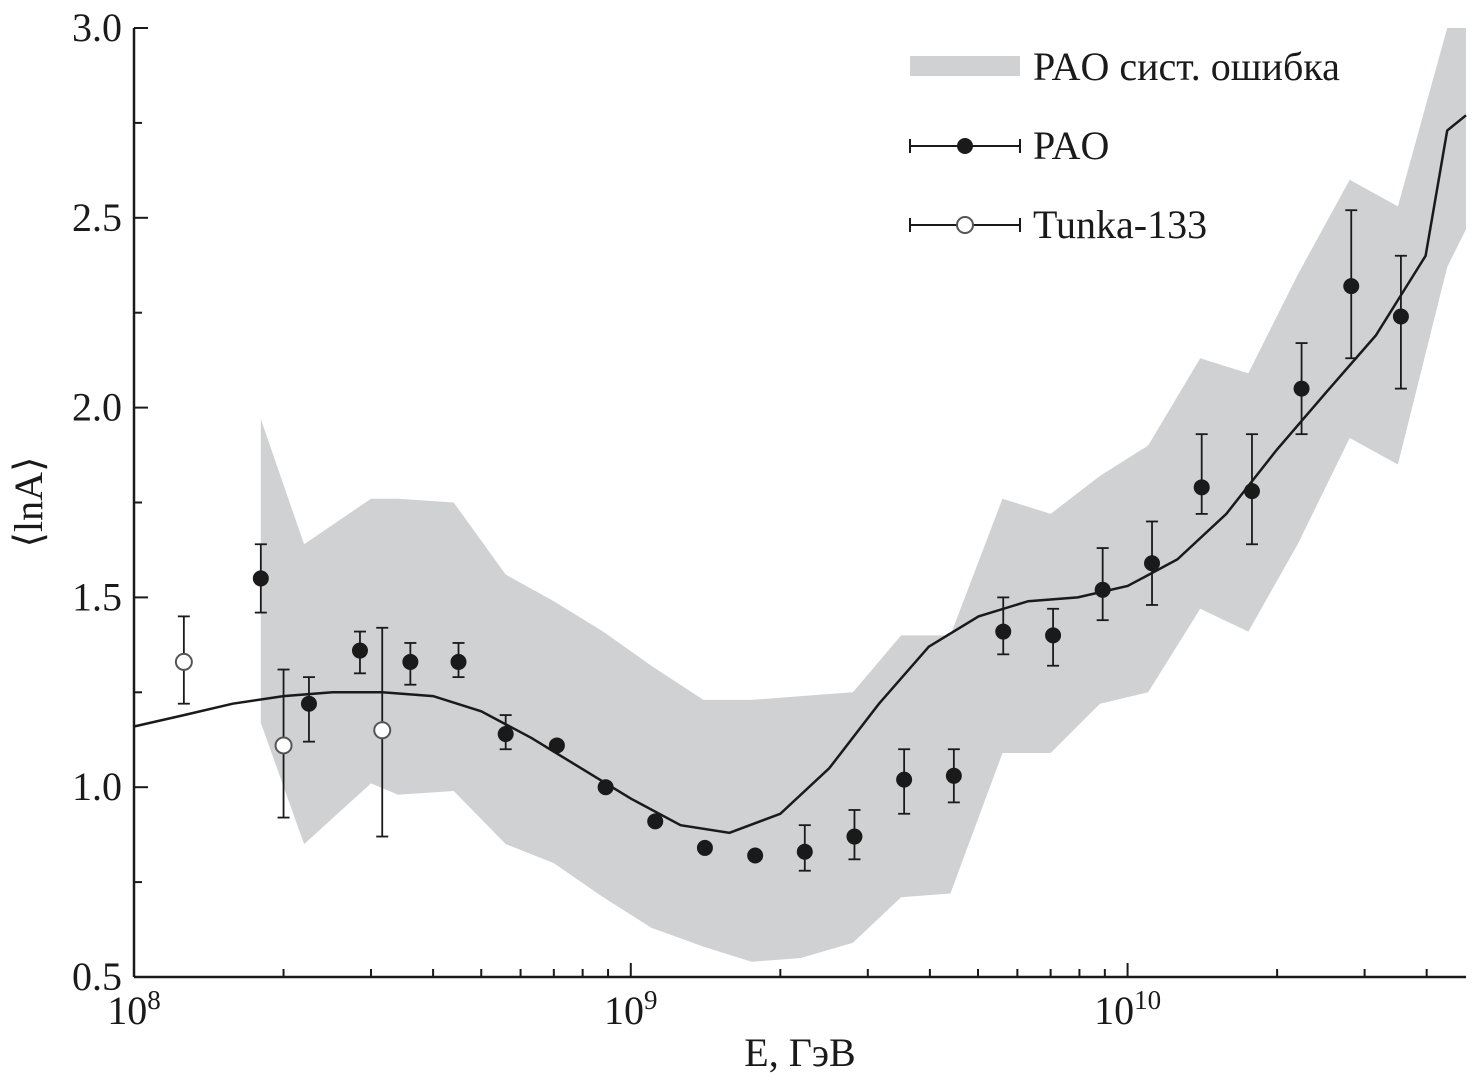 This screenshot has width=1482, height=1089. What do you see at coordinates (97, 596) in the screenshot?
I see `y-tick-label: 1.5` at bounding box center [97, 596].